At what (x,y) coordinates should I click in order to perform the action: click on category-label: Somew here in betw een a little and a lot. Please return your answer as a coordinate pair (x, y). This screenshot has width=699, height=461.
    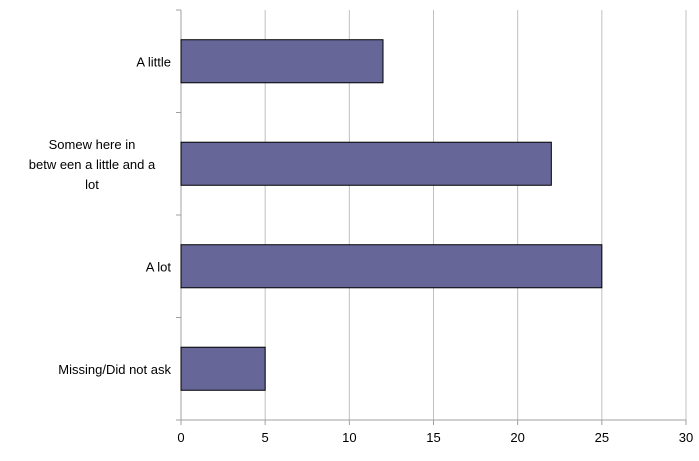
    Looking at the image, I should click on (92, 164).